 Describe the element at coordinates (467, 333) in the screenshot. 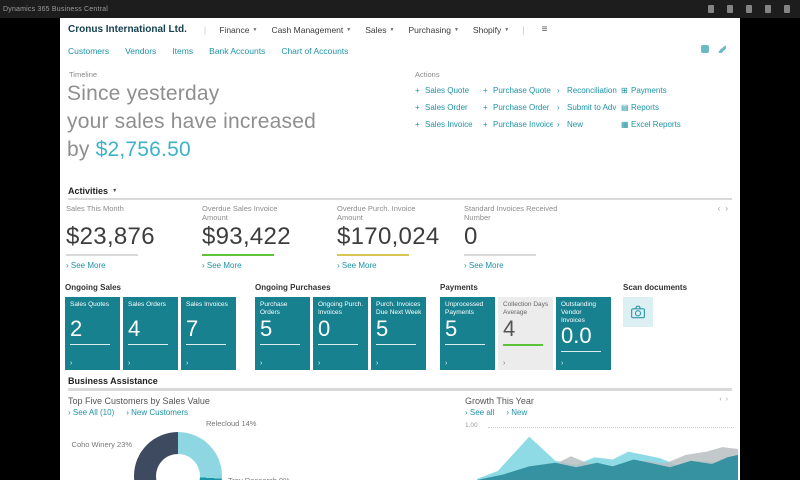

I see `tile-unprocessed-payments: Unprocessed Payments 5 ›` at that location.